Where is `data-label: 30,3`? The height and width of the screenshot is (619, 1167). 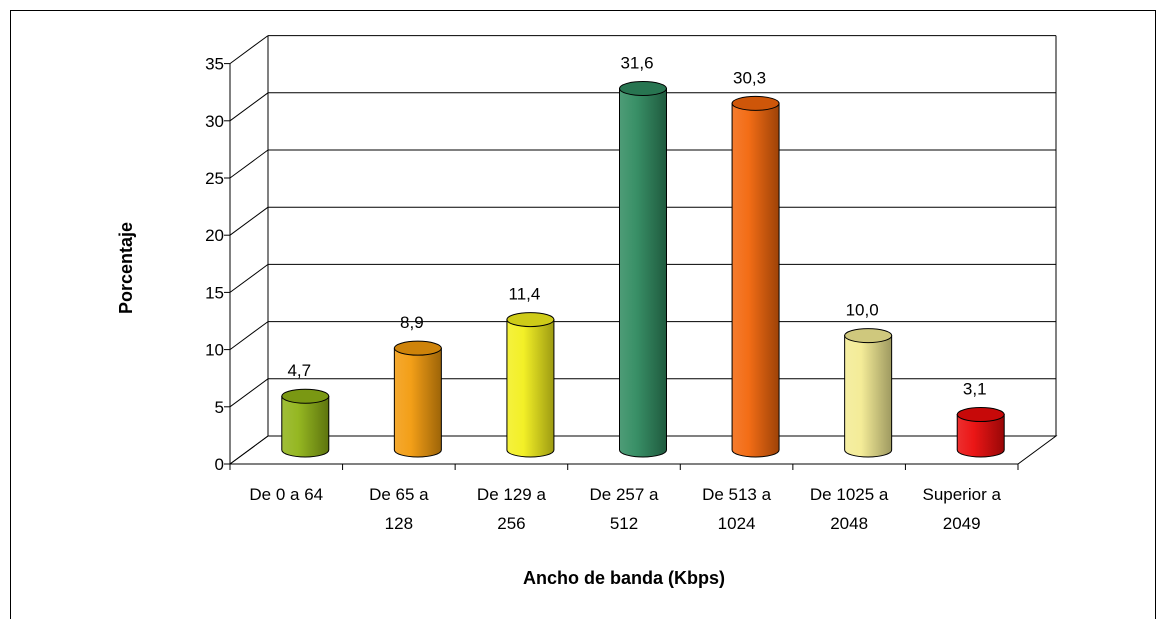
data-label: 30,3 is located at coordinates (749, 77).